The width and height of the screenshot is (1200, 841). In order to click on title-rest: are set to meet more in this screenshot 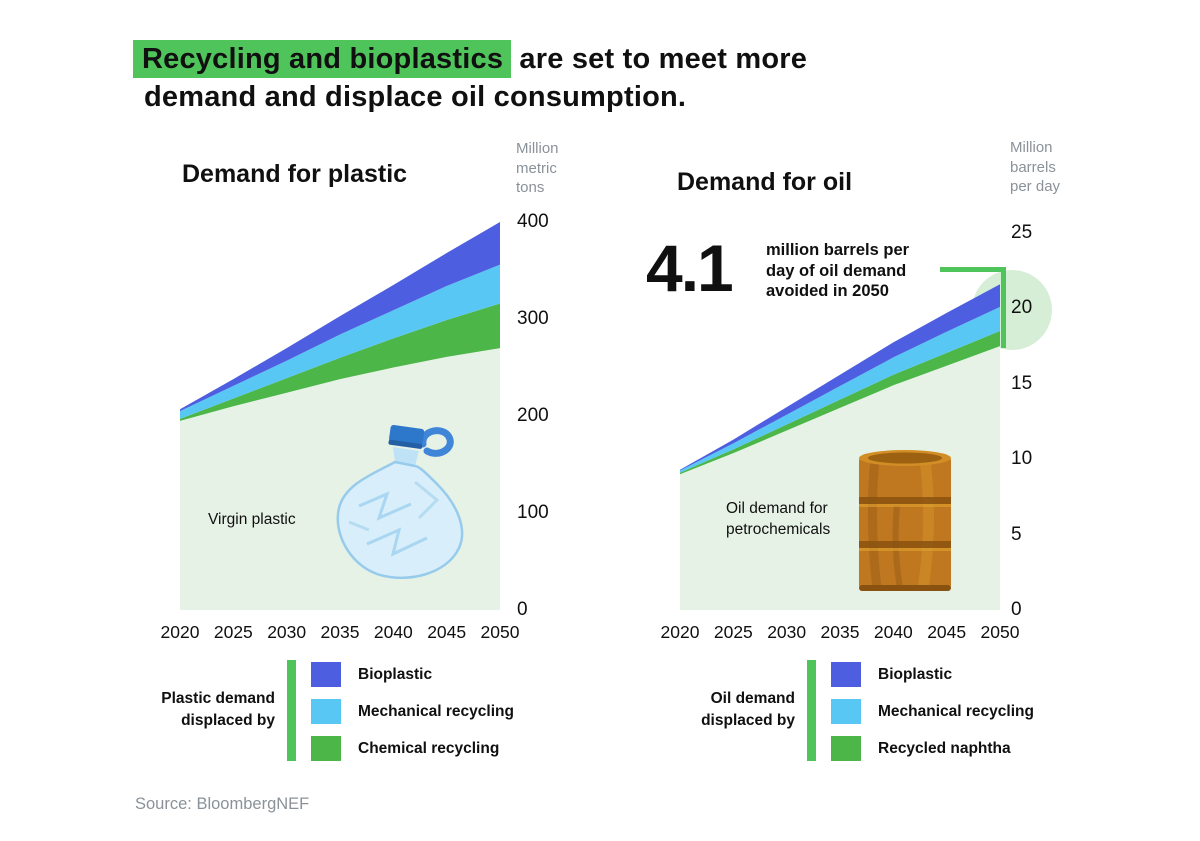, I will do `click(659, 59)`.